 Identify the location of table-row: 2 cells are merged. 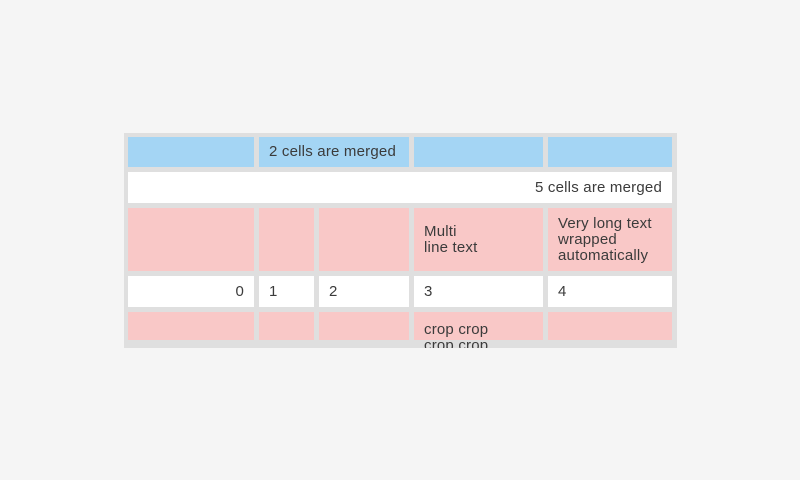
(400, 152).